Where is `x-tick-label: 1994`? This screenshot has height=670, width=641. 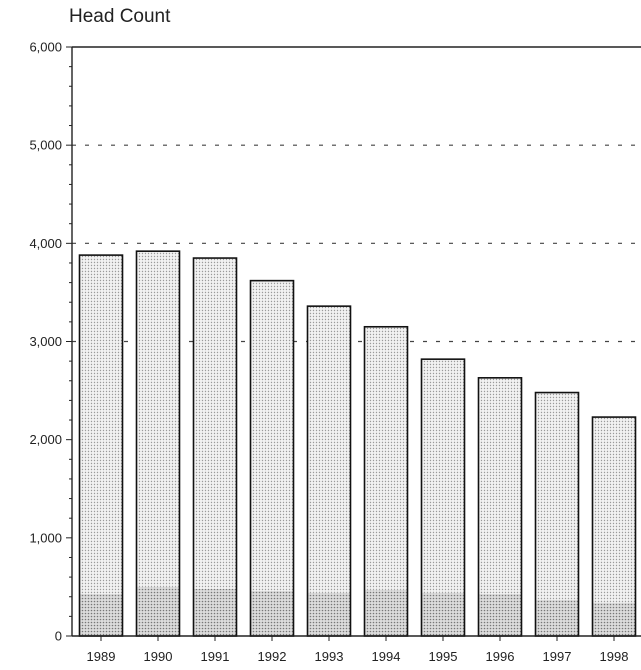
x-tick-label: 1994 is located at coordinates (386, 656).